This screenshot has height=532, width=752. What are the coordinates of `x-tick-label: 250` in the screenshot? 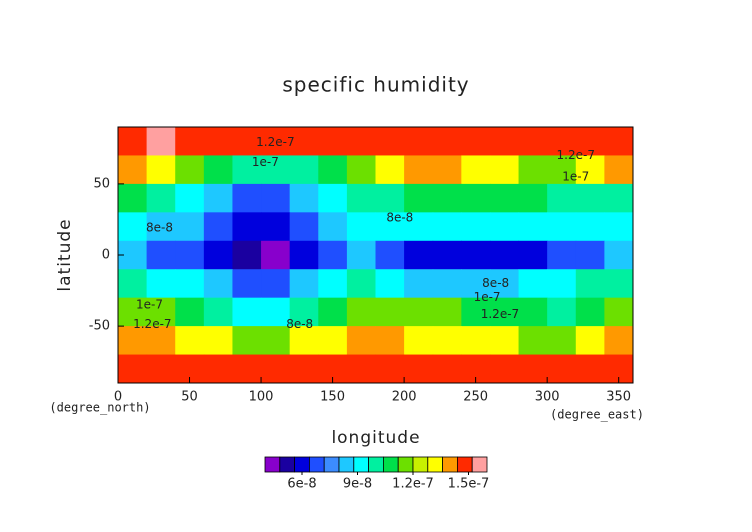 It's located at (475, 397).